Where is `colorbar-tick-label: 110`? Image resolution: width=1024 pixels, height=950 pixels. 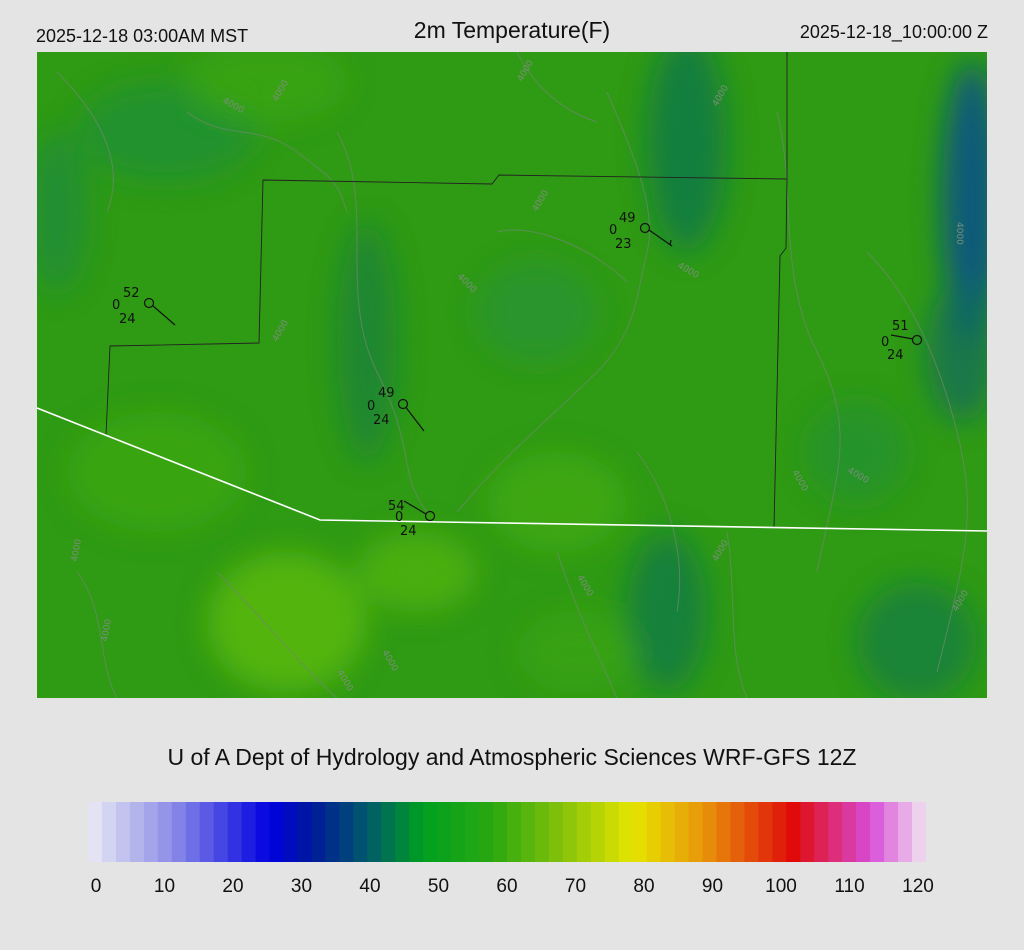 colorbar-tick-label: 110 is located at coordinates (849, 886).